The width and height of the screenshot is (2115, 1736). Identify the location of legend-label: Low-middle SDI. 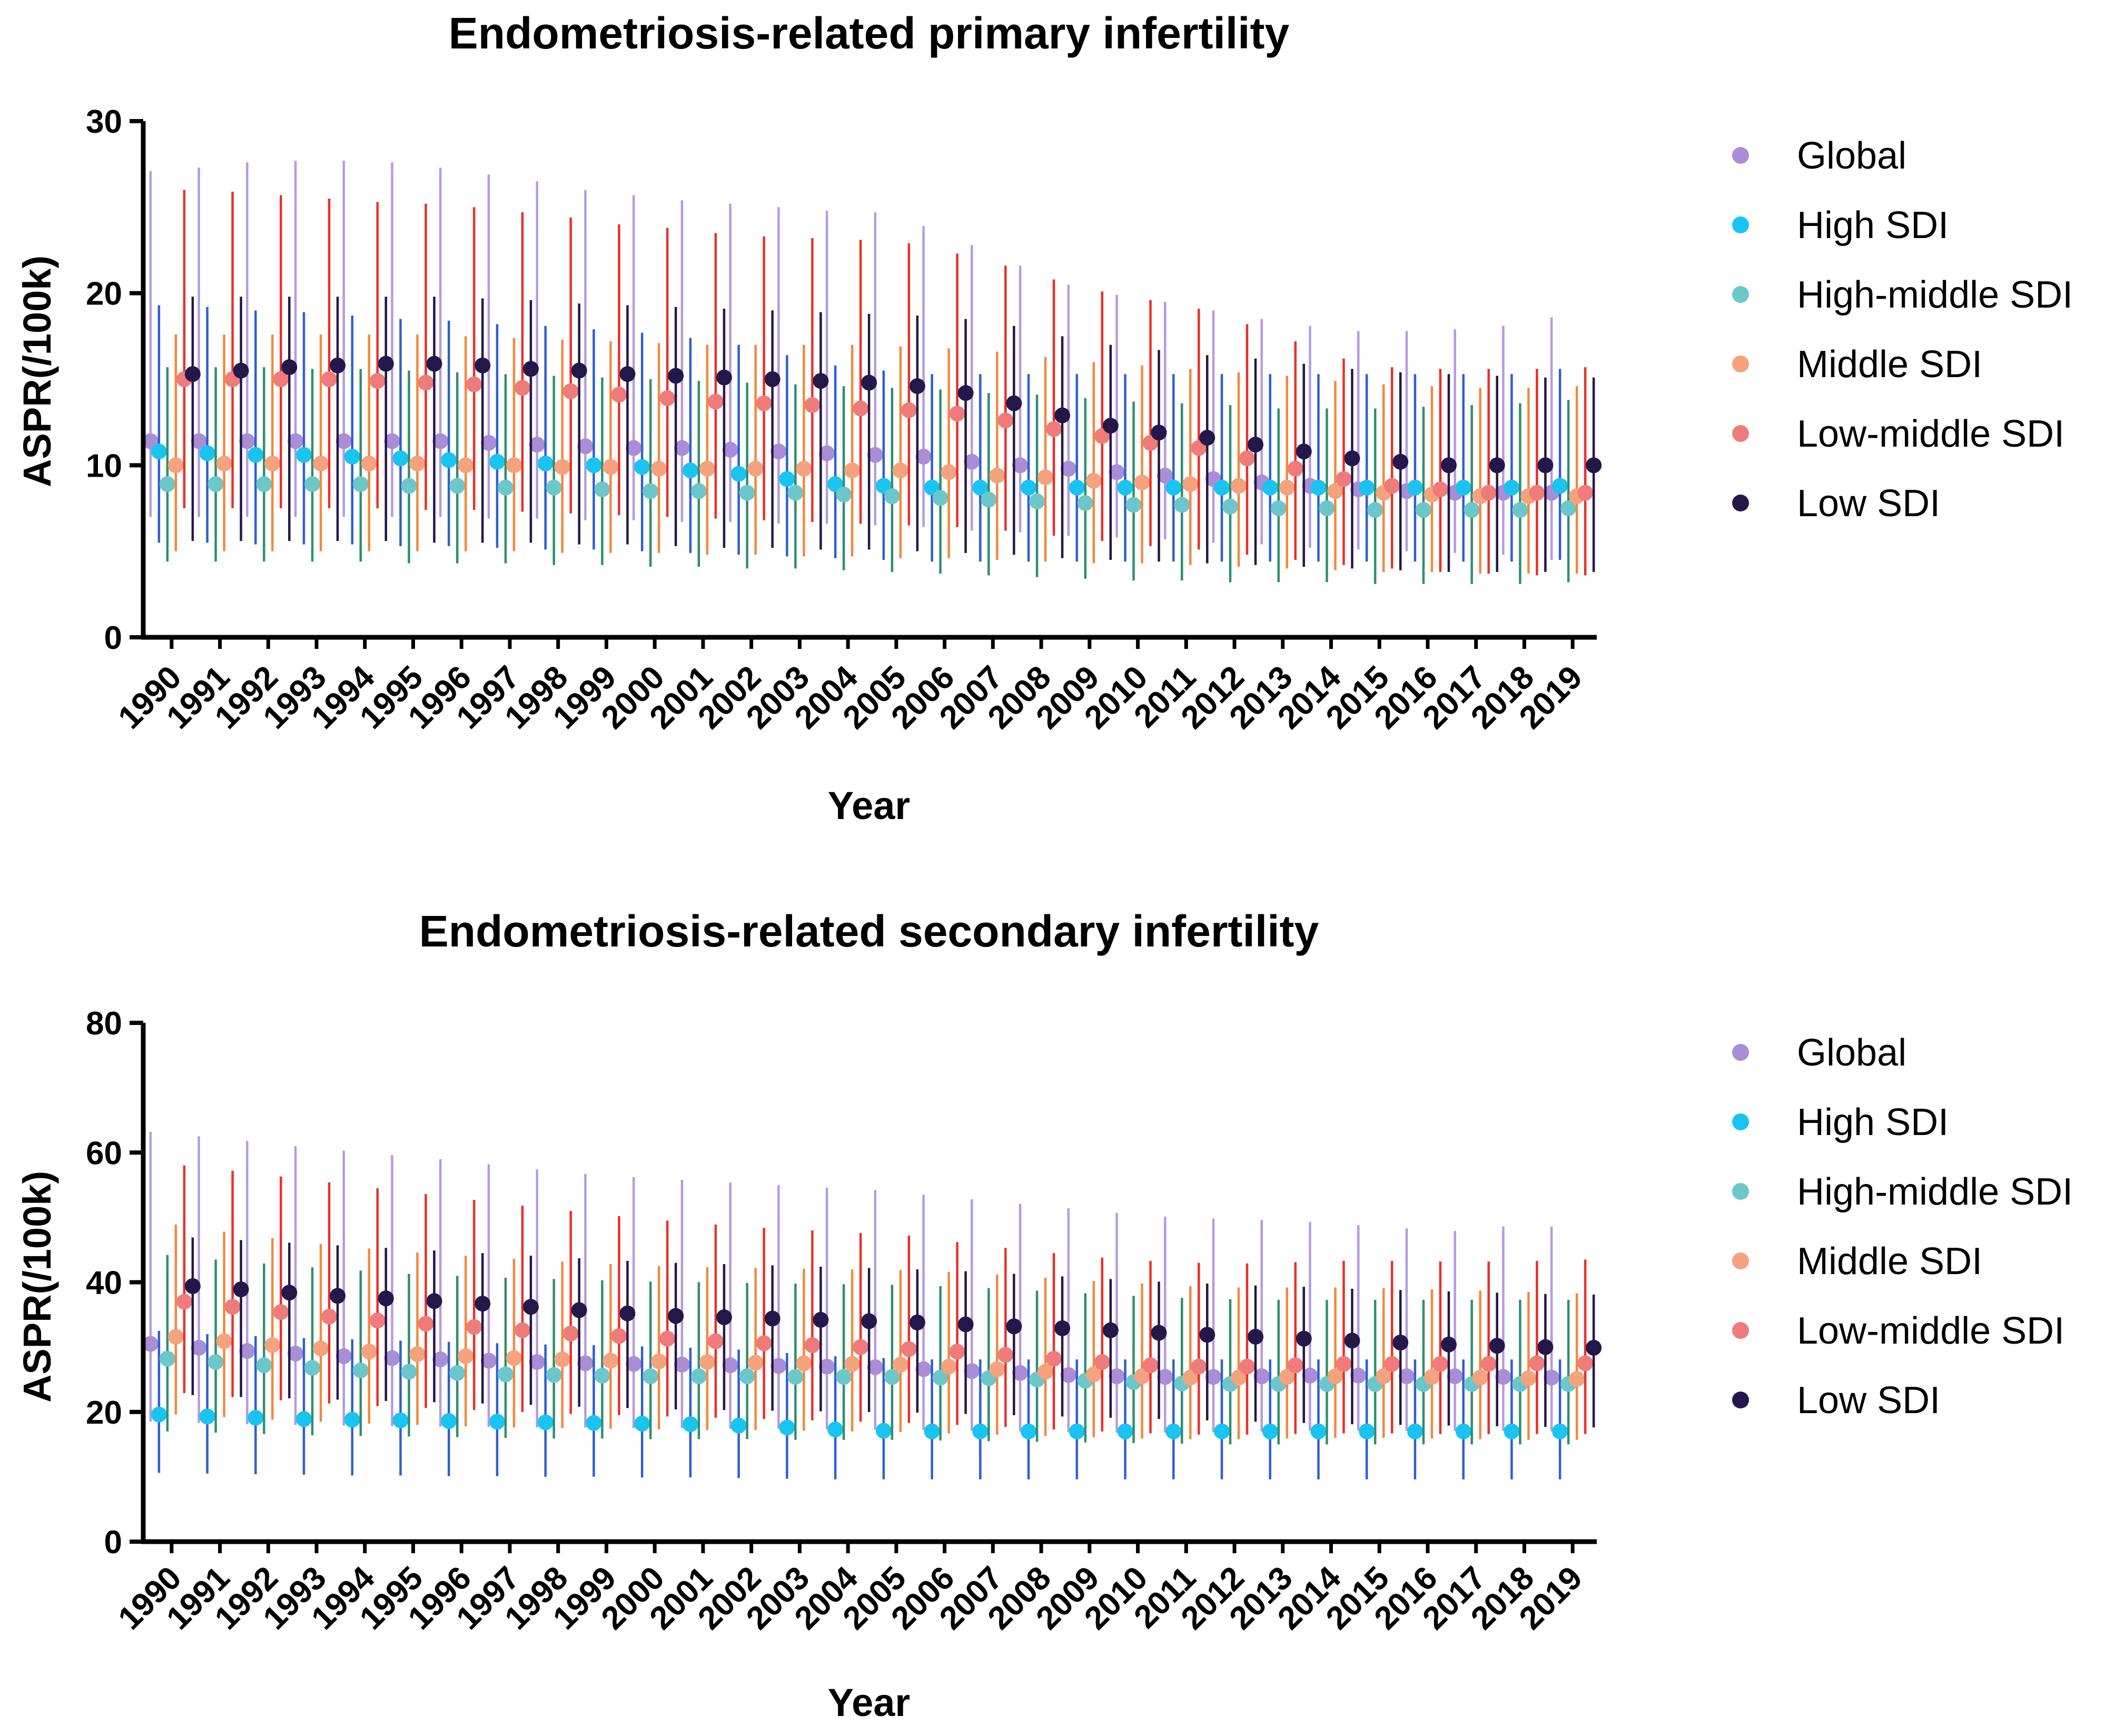
(1930, 434).